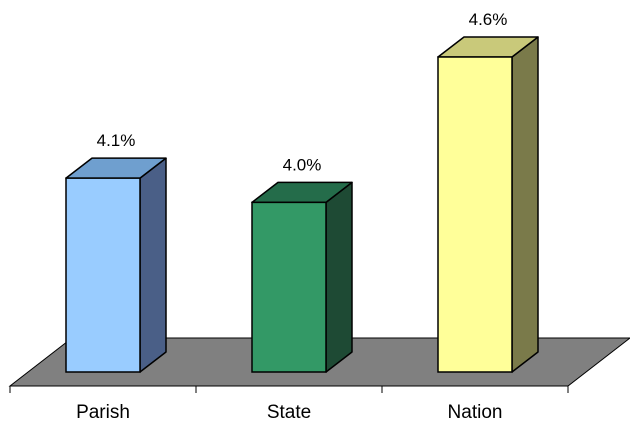 This screenshot has width=630, height=425. I want to click on bar-front-state, so click(289, 287).